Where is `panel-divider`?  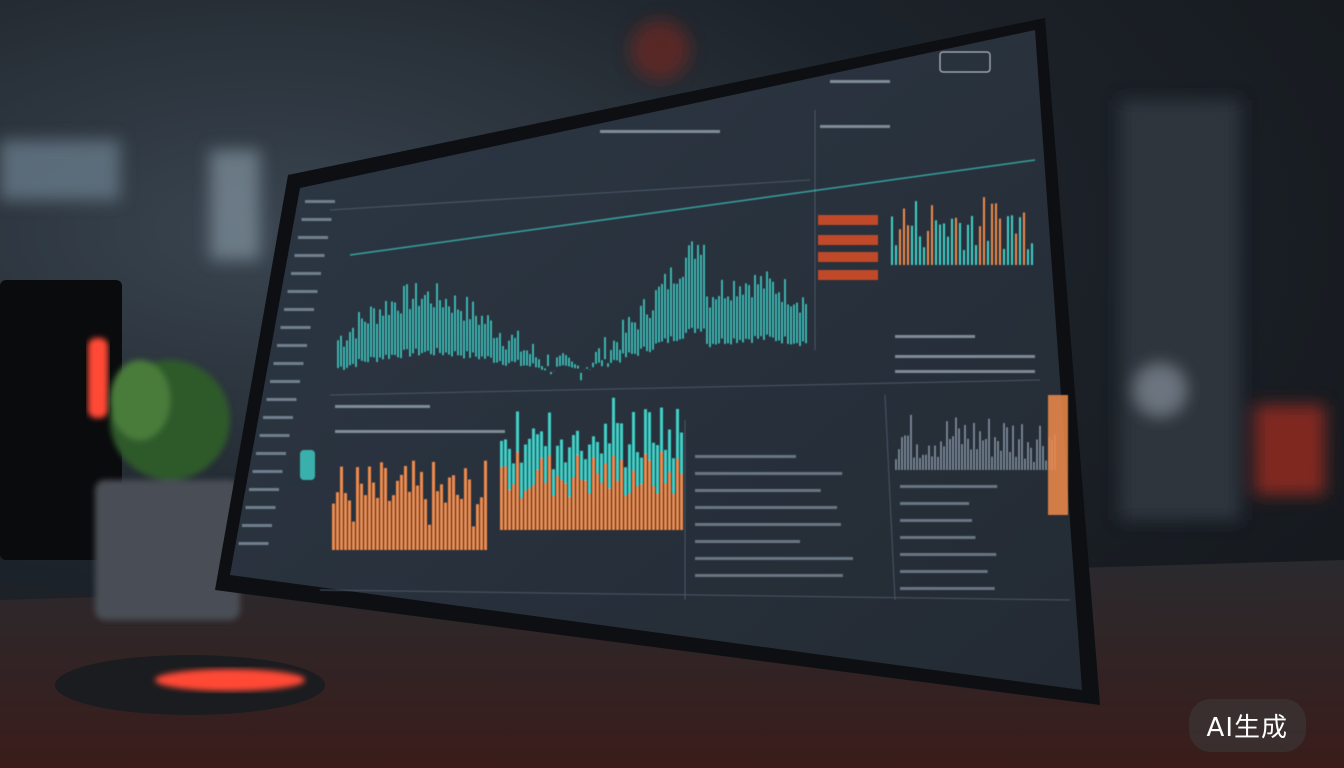 panel-divider is located at coordinates (890, 497).